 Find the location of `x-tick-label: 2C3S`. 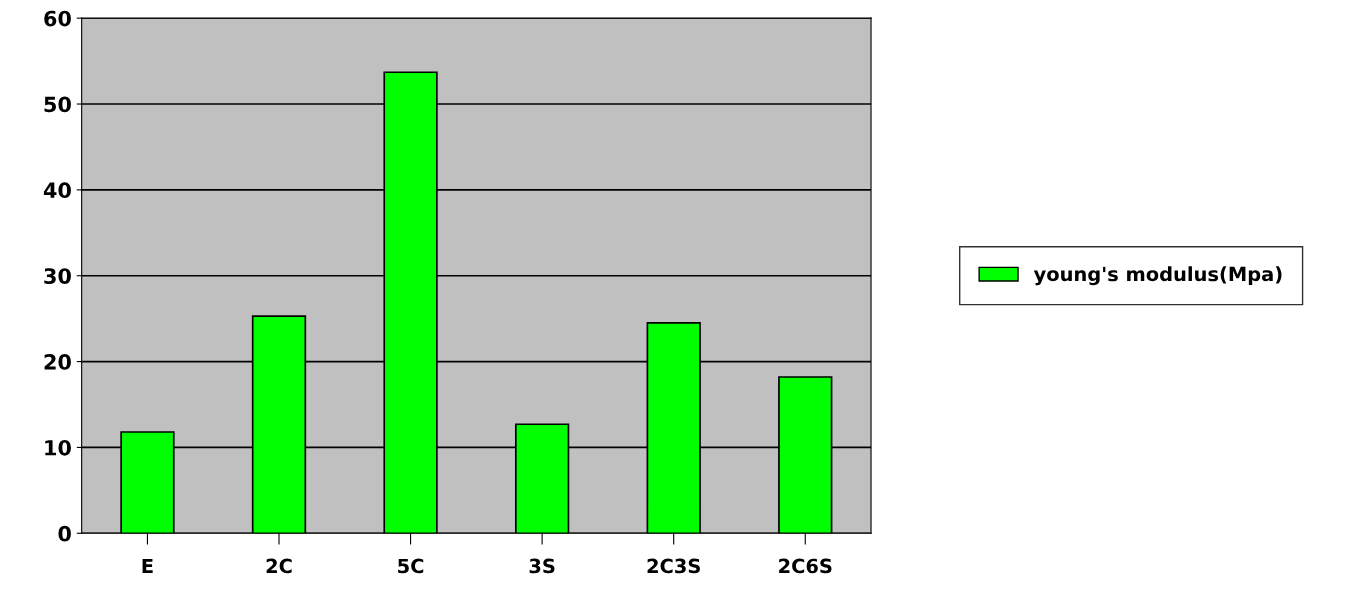

x-tick-label: 2C3S is located at coordinates (673, 566).